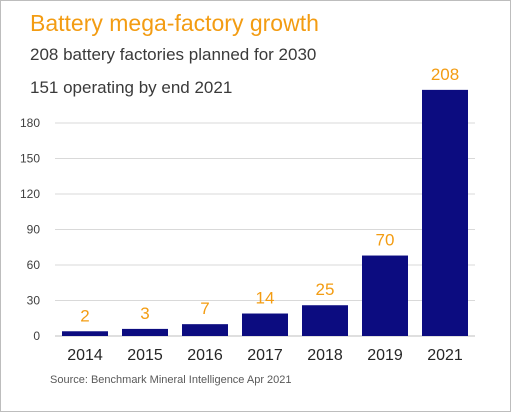 This screenshot has width=511, height=412. Describe the element at coordinates (265, 298) in the screenshot. I see `data-label-2017: 14` at that location.